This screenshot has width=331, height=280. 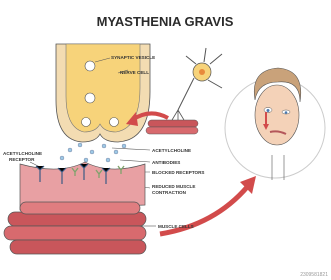 I want to click on muscle-membrane, so click(x=82, y=186).